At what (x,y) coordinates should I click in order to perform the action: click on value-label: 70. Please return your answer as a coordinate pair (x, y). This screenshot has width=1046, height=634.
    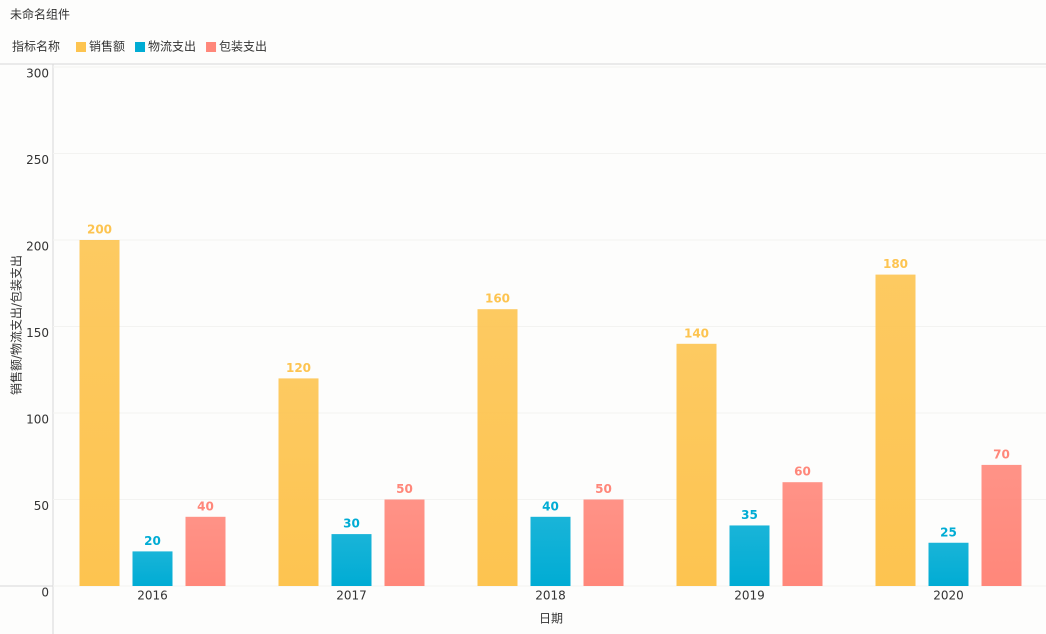
    Looking at the image, I should click on (1001, 454).